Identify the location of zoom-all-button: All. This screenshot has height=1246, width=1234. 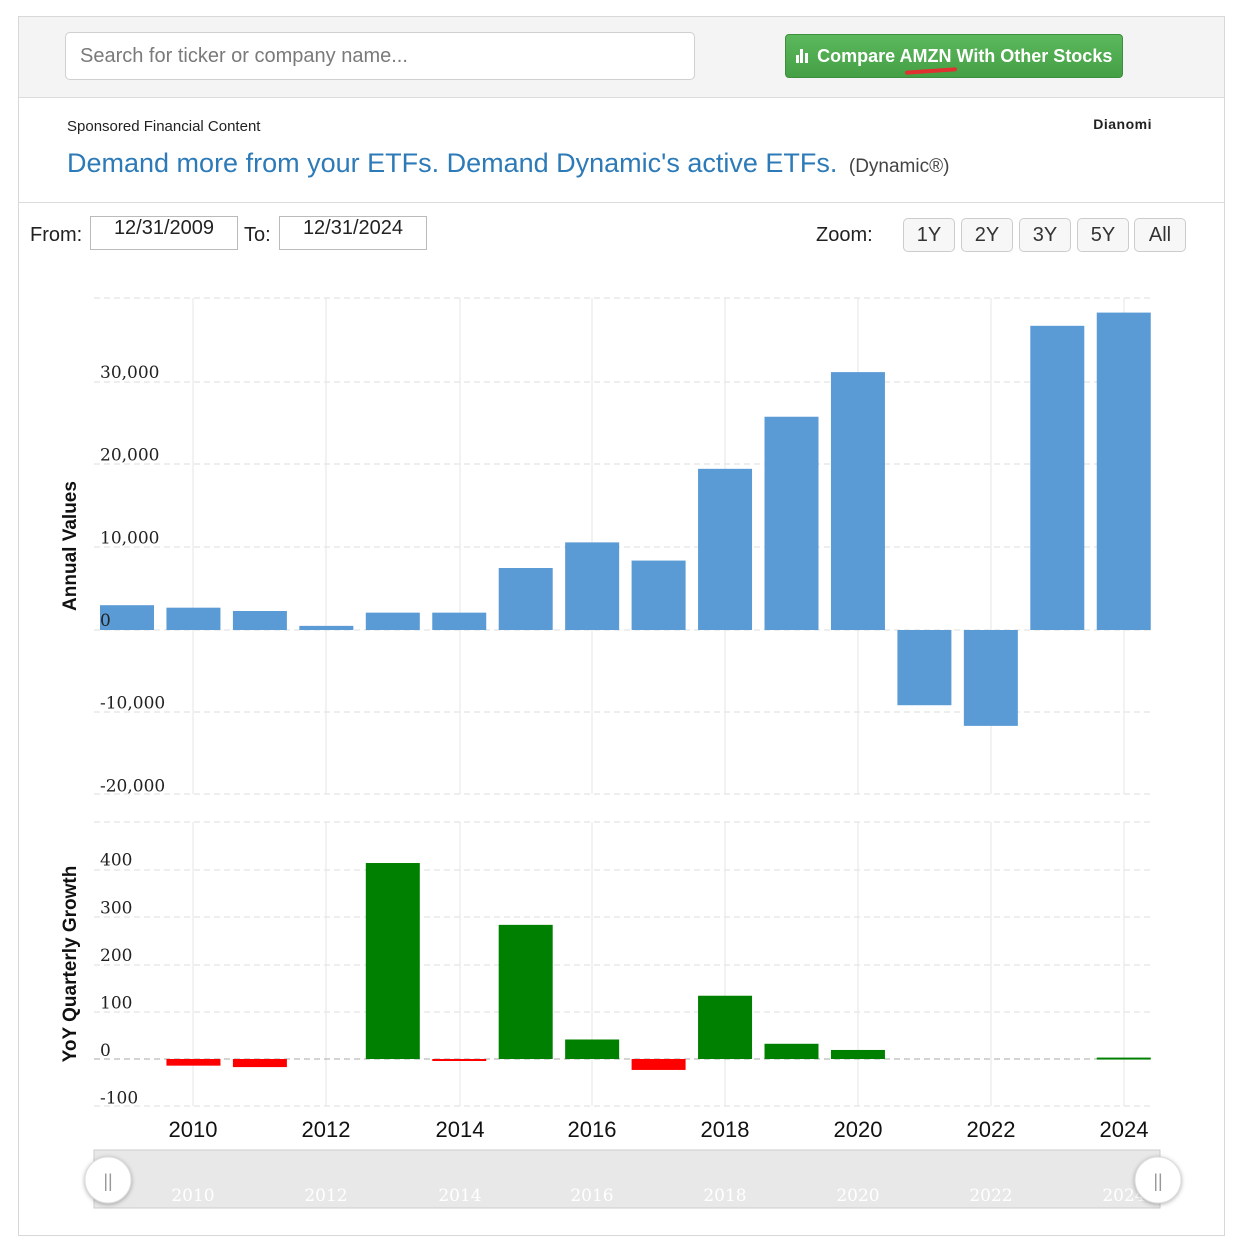
(1160, 235).